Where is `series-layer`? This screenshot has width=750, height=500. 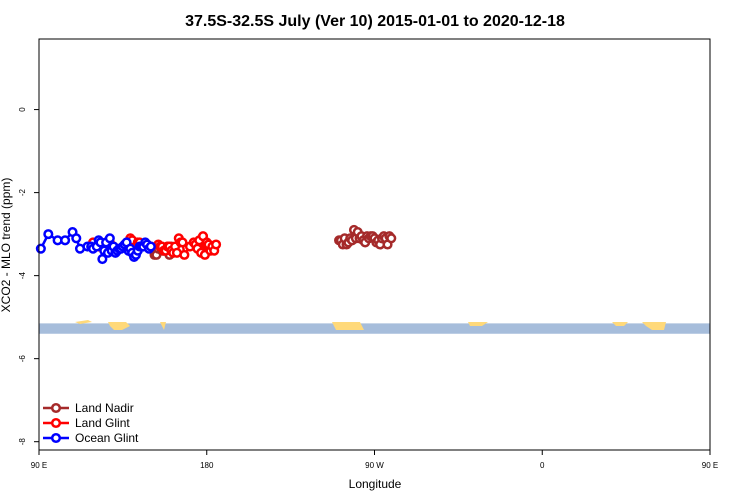 series-layer is located at coordinates (216, 244).